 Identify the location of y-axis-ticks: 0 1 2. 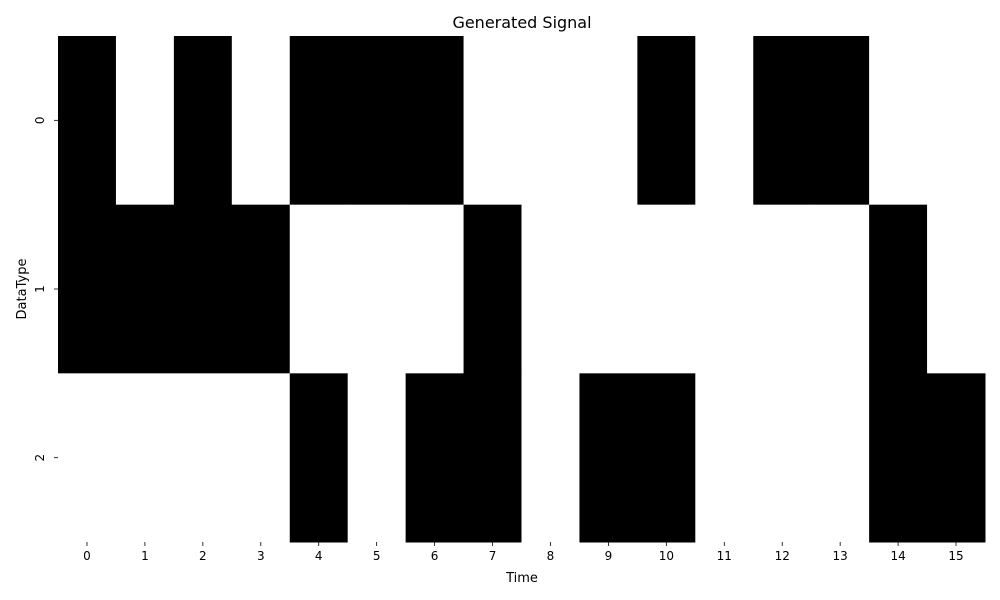
(45, 289).